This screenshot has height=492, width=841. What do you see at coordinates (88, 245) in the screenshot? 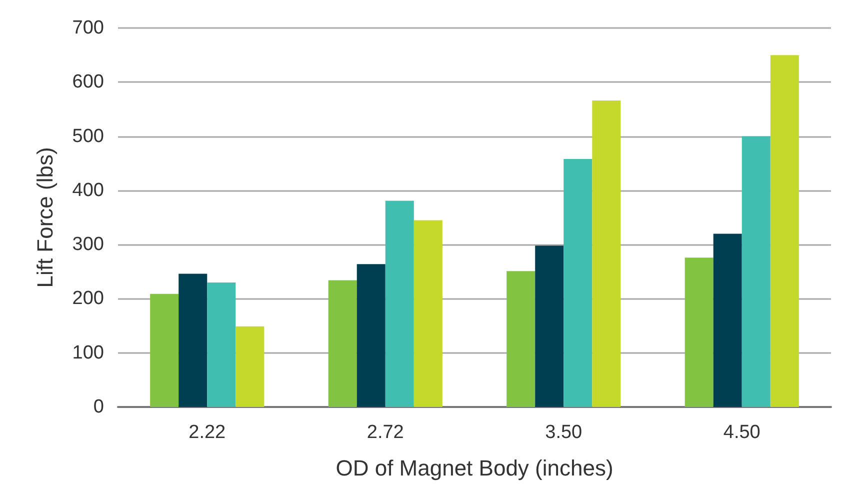
I see `y-tick-label: 300` at bounding box center [88, 245].